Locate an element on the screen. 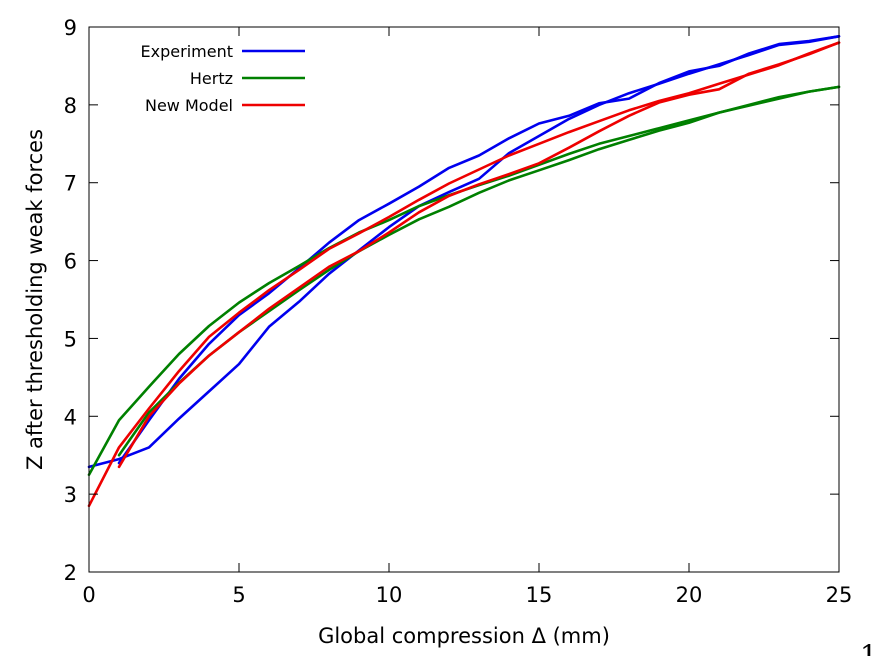  legend: Experiment Hertz New Model is located at coordinates (223, 78).